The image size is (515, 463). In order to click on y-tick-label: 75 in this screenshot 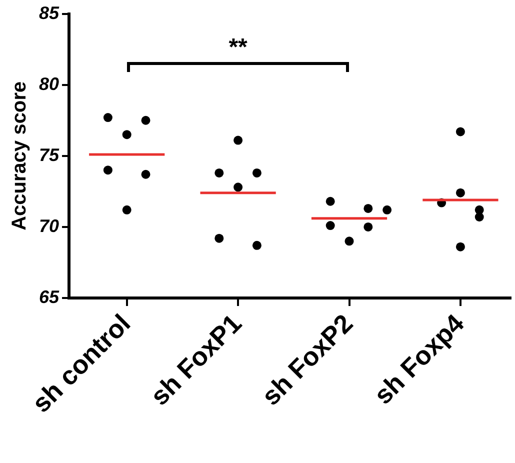, I will do `click(49, 154)`.